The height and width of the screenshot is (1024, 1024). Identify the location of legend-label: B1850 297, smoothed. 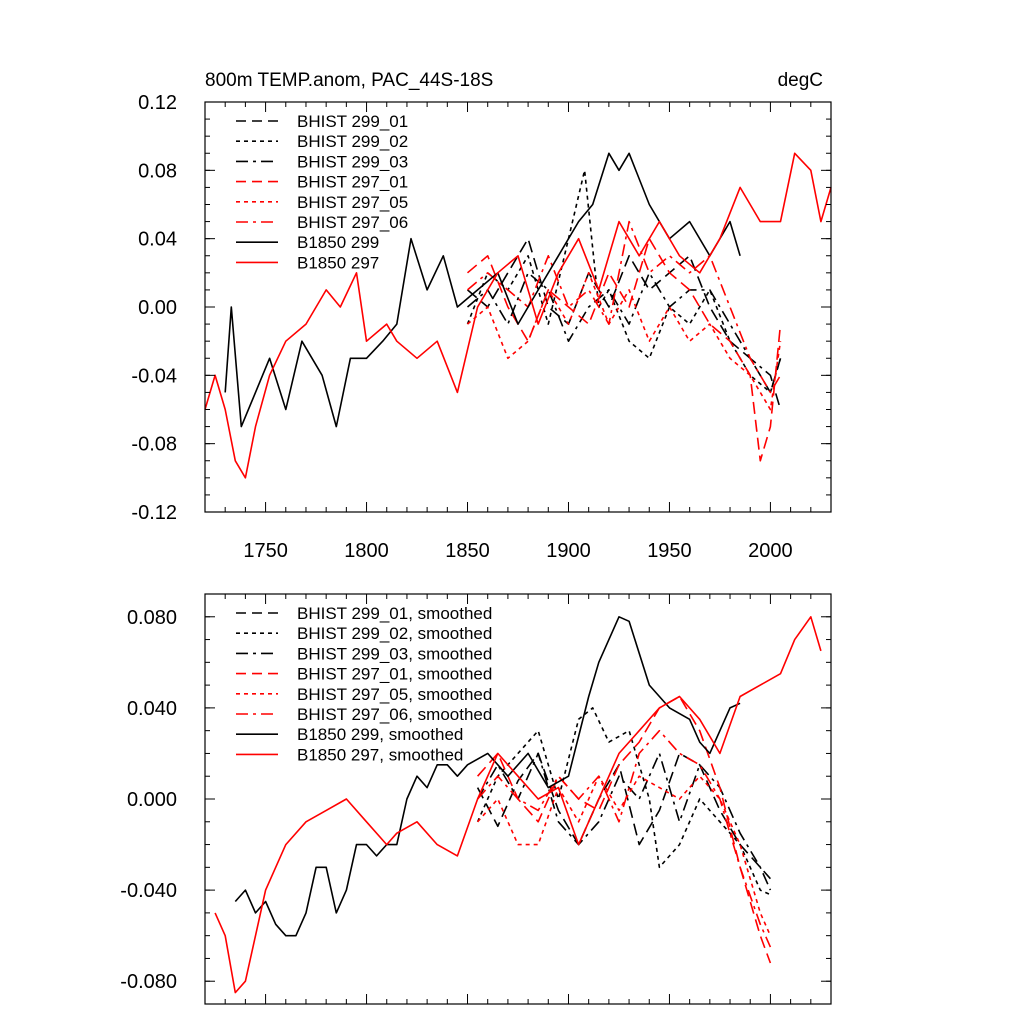
(380, 754).